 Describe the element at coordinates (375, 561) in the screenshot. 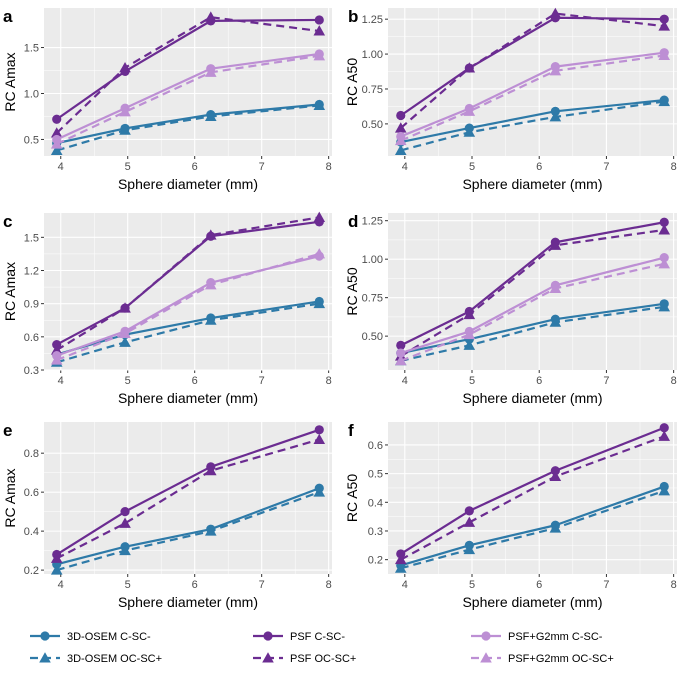

I see `y-tick-label: 0.2` at that location.